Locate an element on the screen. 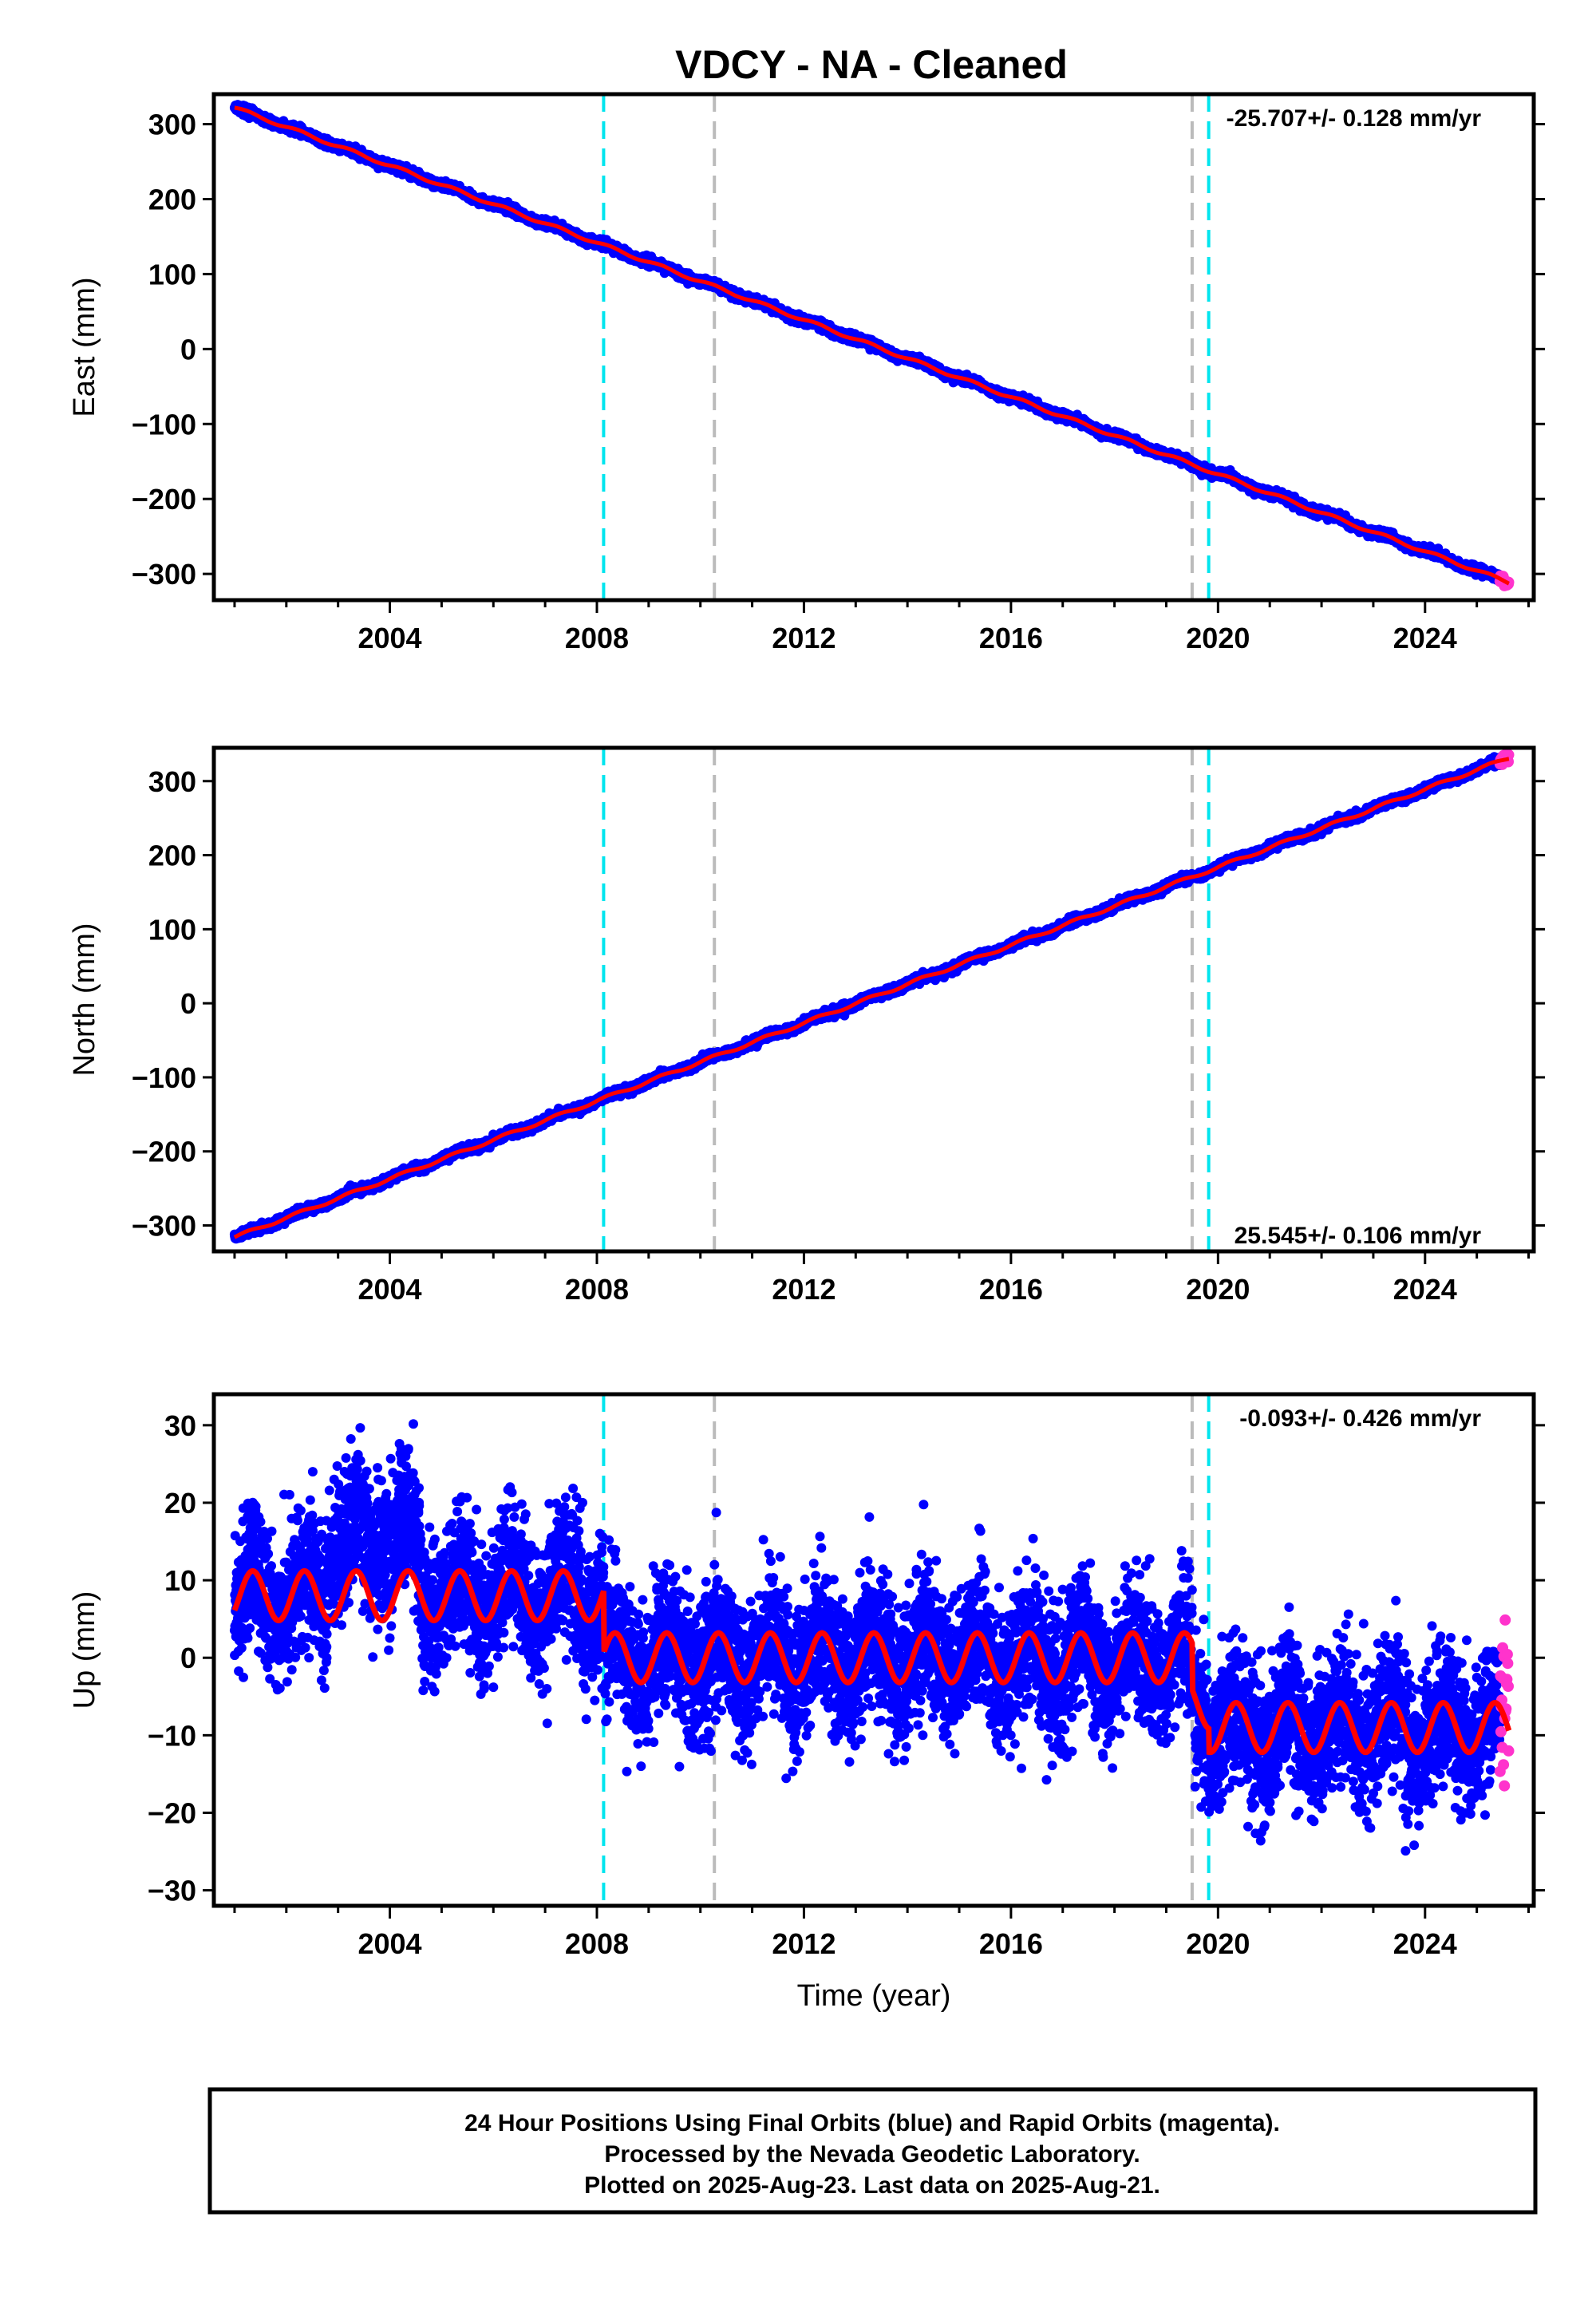 This screenshot has height=2316, width=1596. chart-title: VDCY - NA - Cleaned is located at coordinates (871, 64).